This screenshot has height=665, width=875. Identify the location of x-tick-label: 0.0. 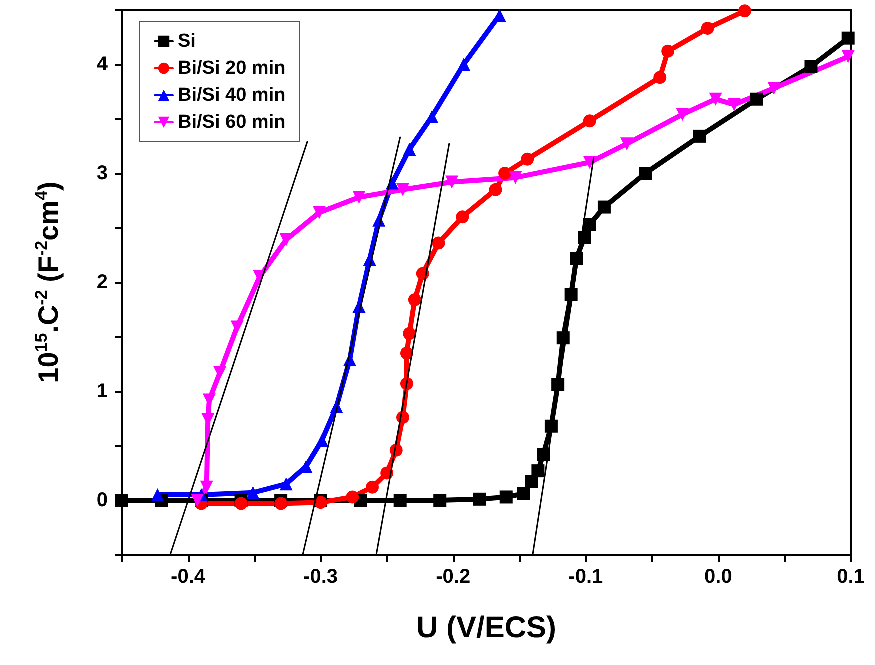
(718, 577).